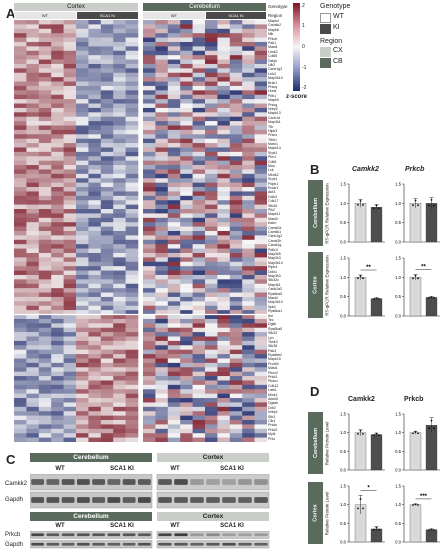 Image resolution: width=446 pixels, height=550 pixels. I want to click on gene-label: Prkcz, so click(272, 135).